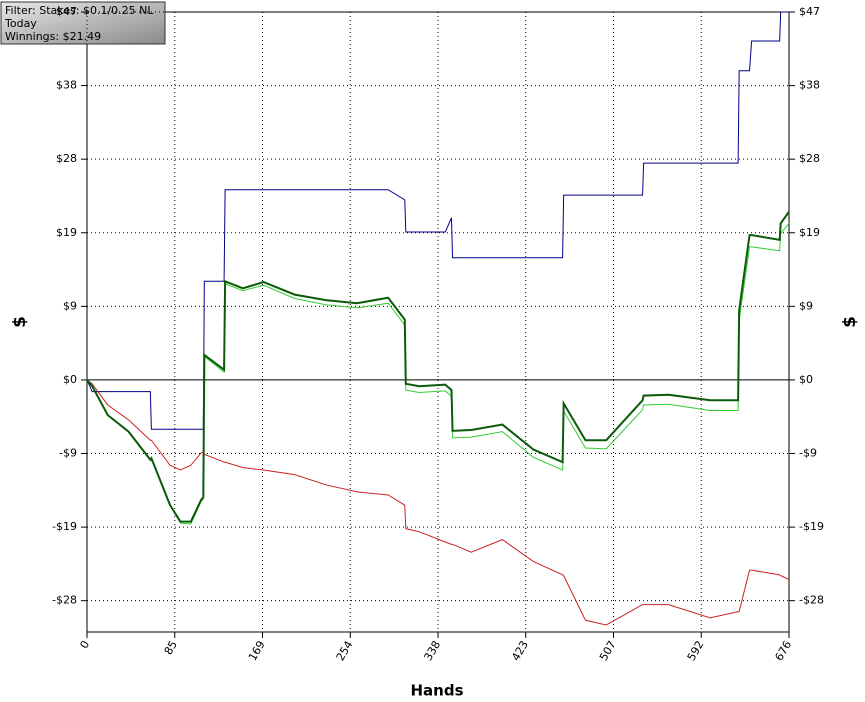  What do you see at coordinates (20, 322) in the screenshot?
I see `y-axis-label: $` at bounding box center [20, 322].